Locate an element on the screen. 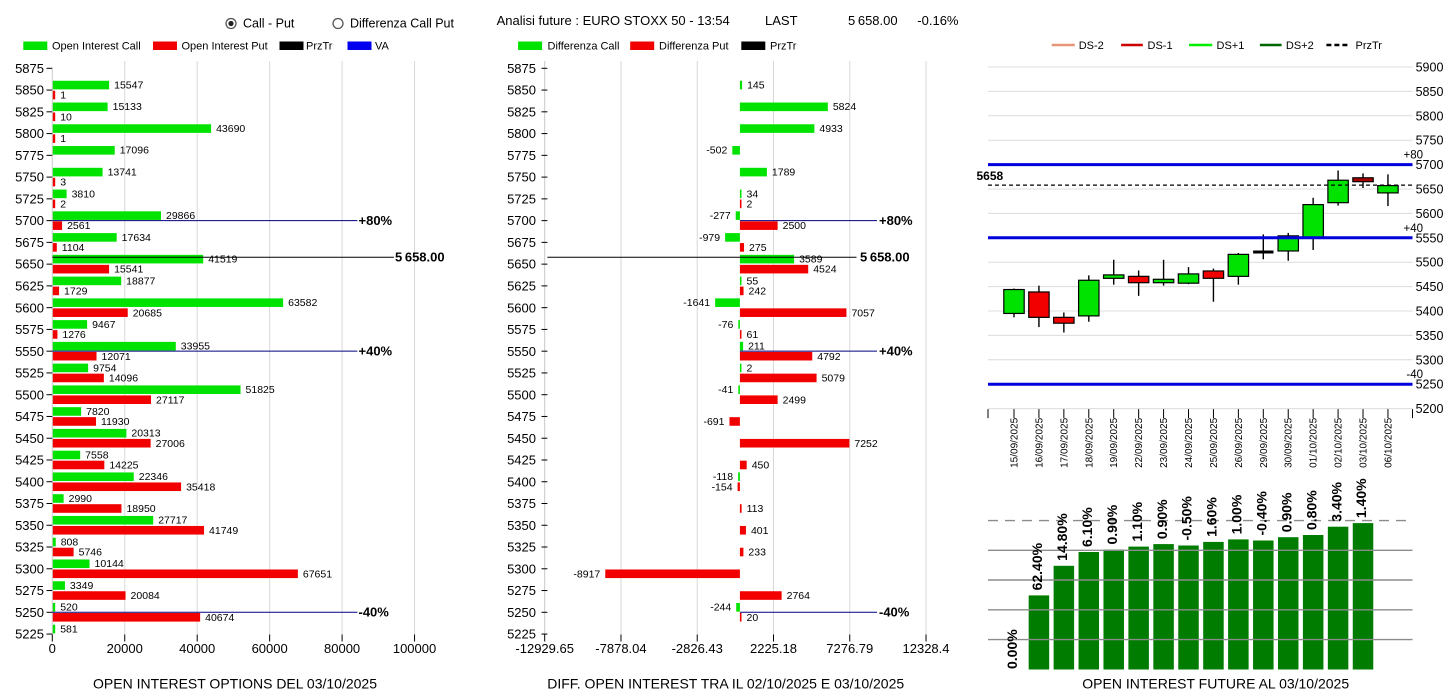 This screenshot has height=689, width=1449. svg-text: 27117 is located at coordinates (170, 400).